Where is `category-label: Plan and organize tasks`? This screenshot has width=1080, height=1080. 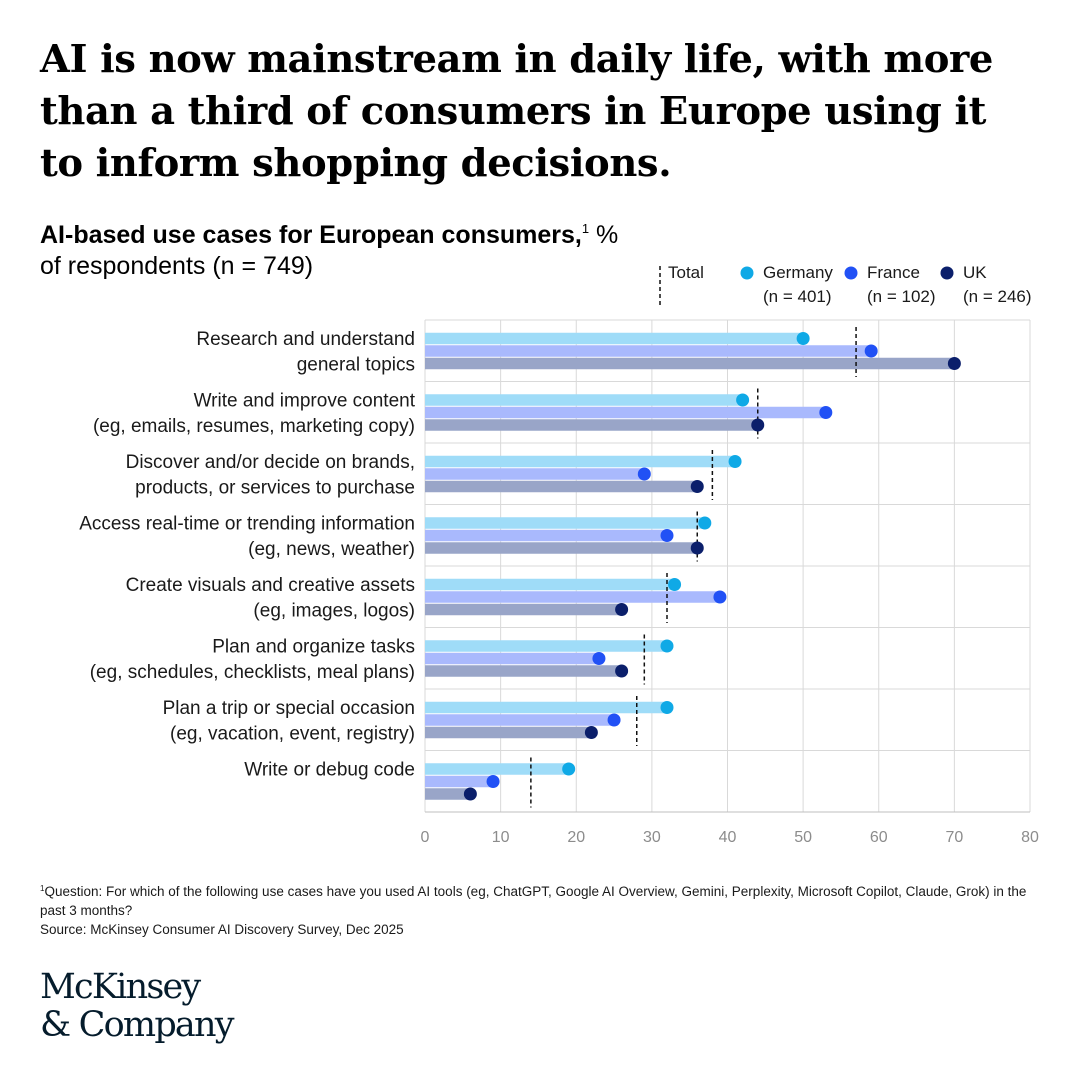 category-label: Plan and organize tasks is located at coordinates (313, 647).